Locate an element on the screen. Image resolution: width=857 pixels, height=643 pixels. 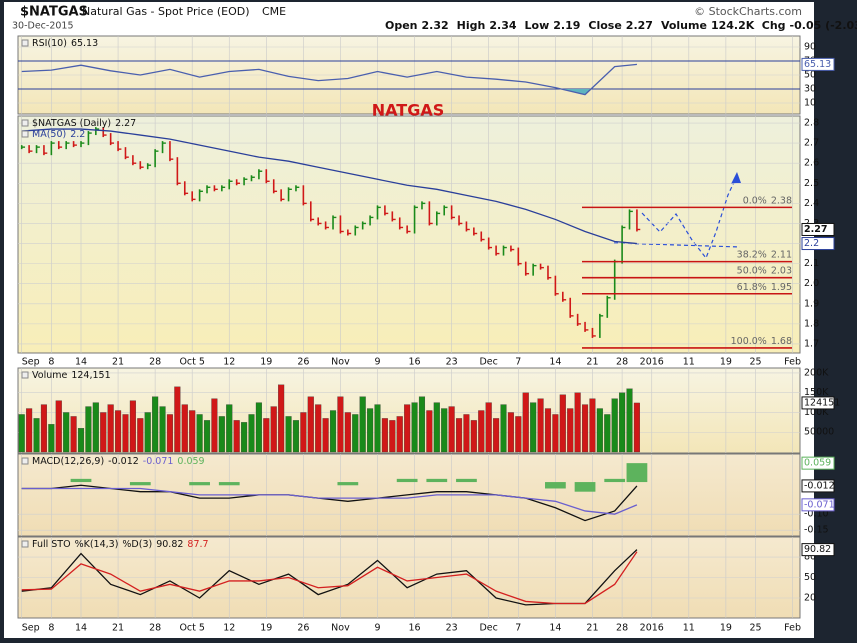
projection-arrow is located at coordinates (736, 178).